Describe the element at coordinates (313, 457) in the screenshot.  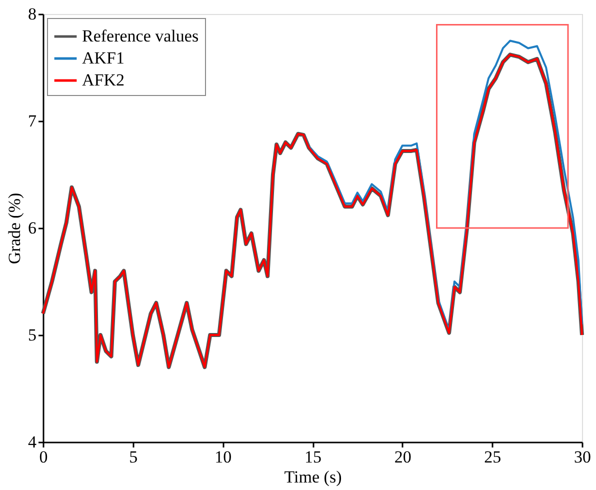
I see `x-tick-label: 15` at that location.